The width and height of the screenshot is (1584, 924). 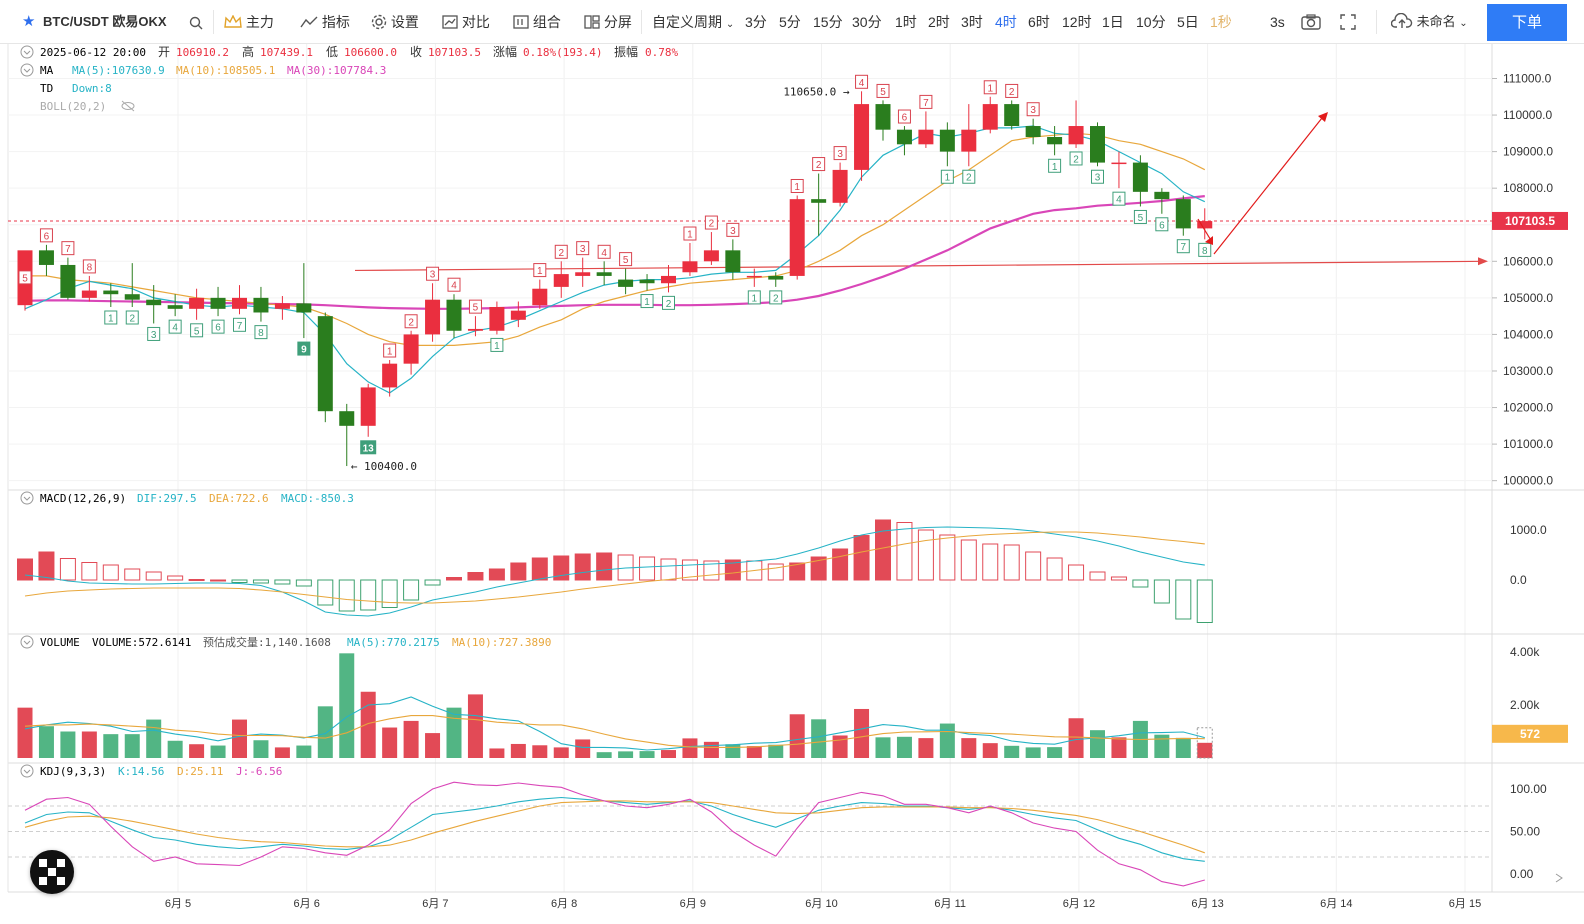 What do you see at coordinates (614, 829) in the screenshot?
I see `kdj-k-line` at bounding box center [614, 829].